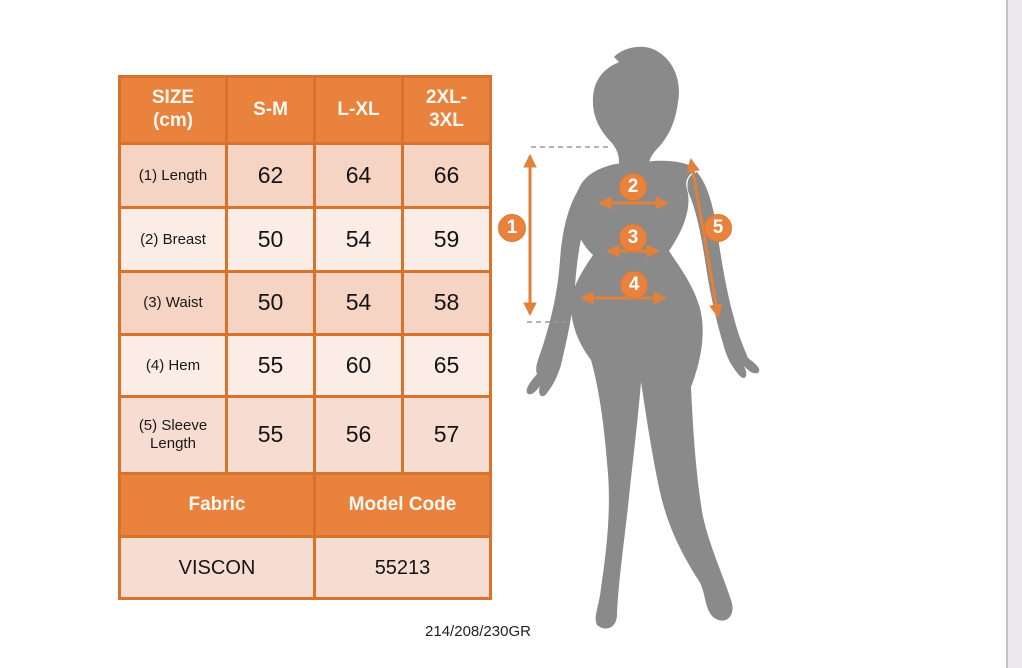 The image size is (1022, 668). I want to click on dashed-reference-lines, so click(568, 234).